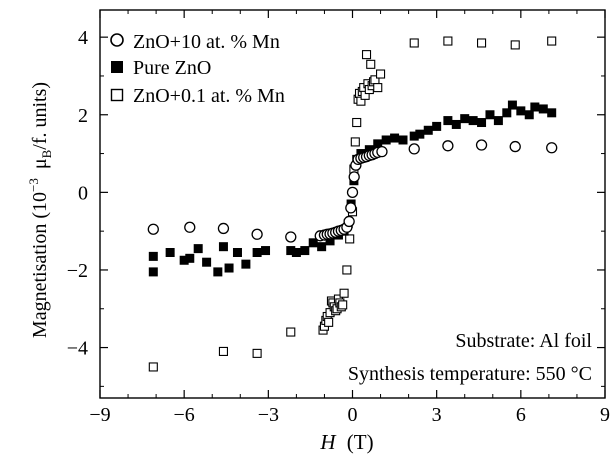 Image resolution: width=614 pixels, height=459 pixels. Describe the element at coordinates (83, 38) in the screenshot. I see `y-tick-label: 4` at that location.